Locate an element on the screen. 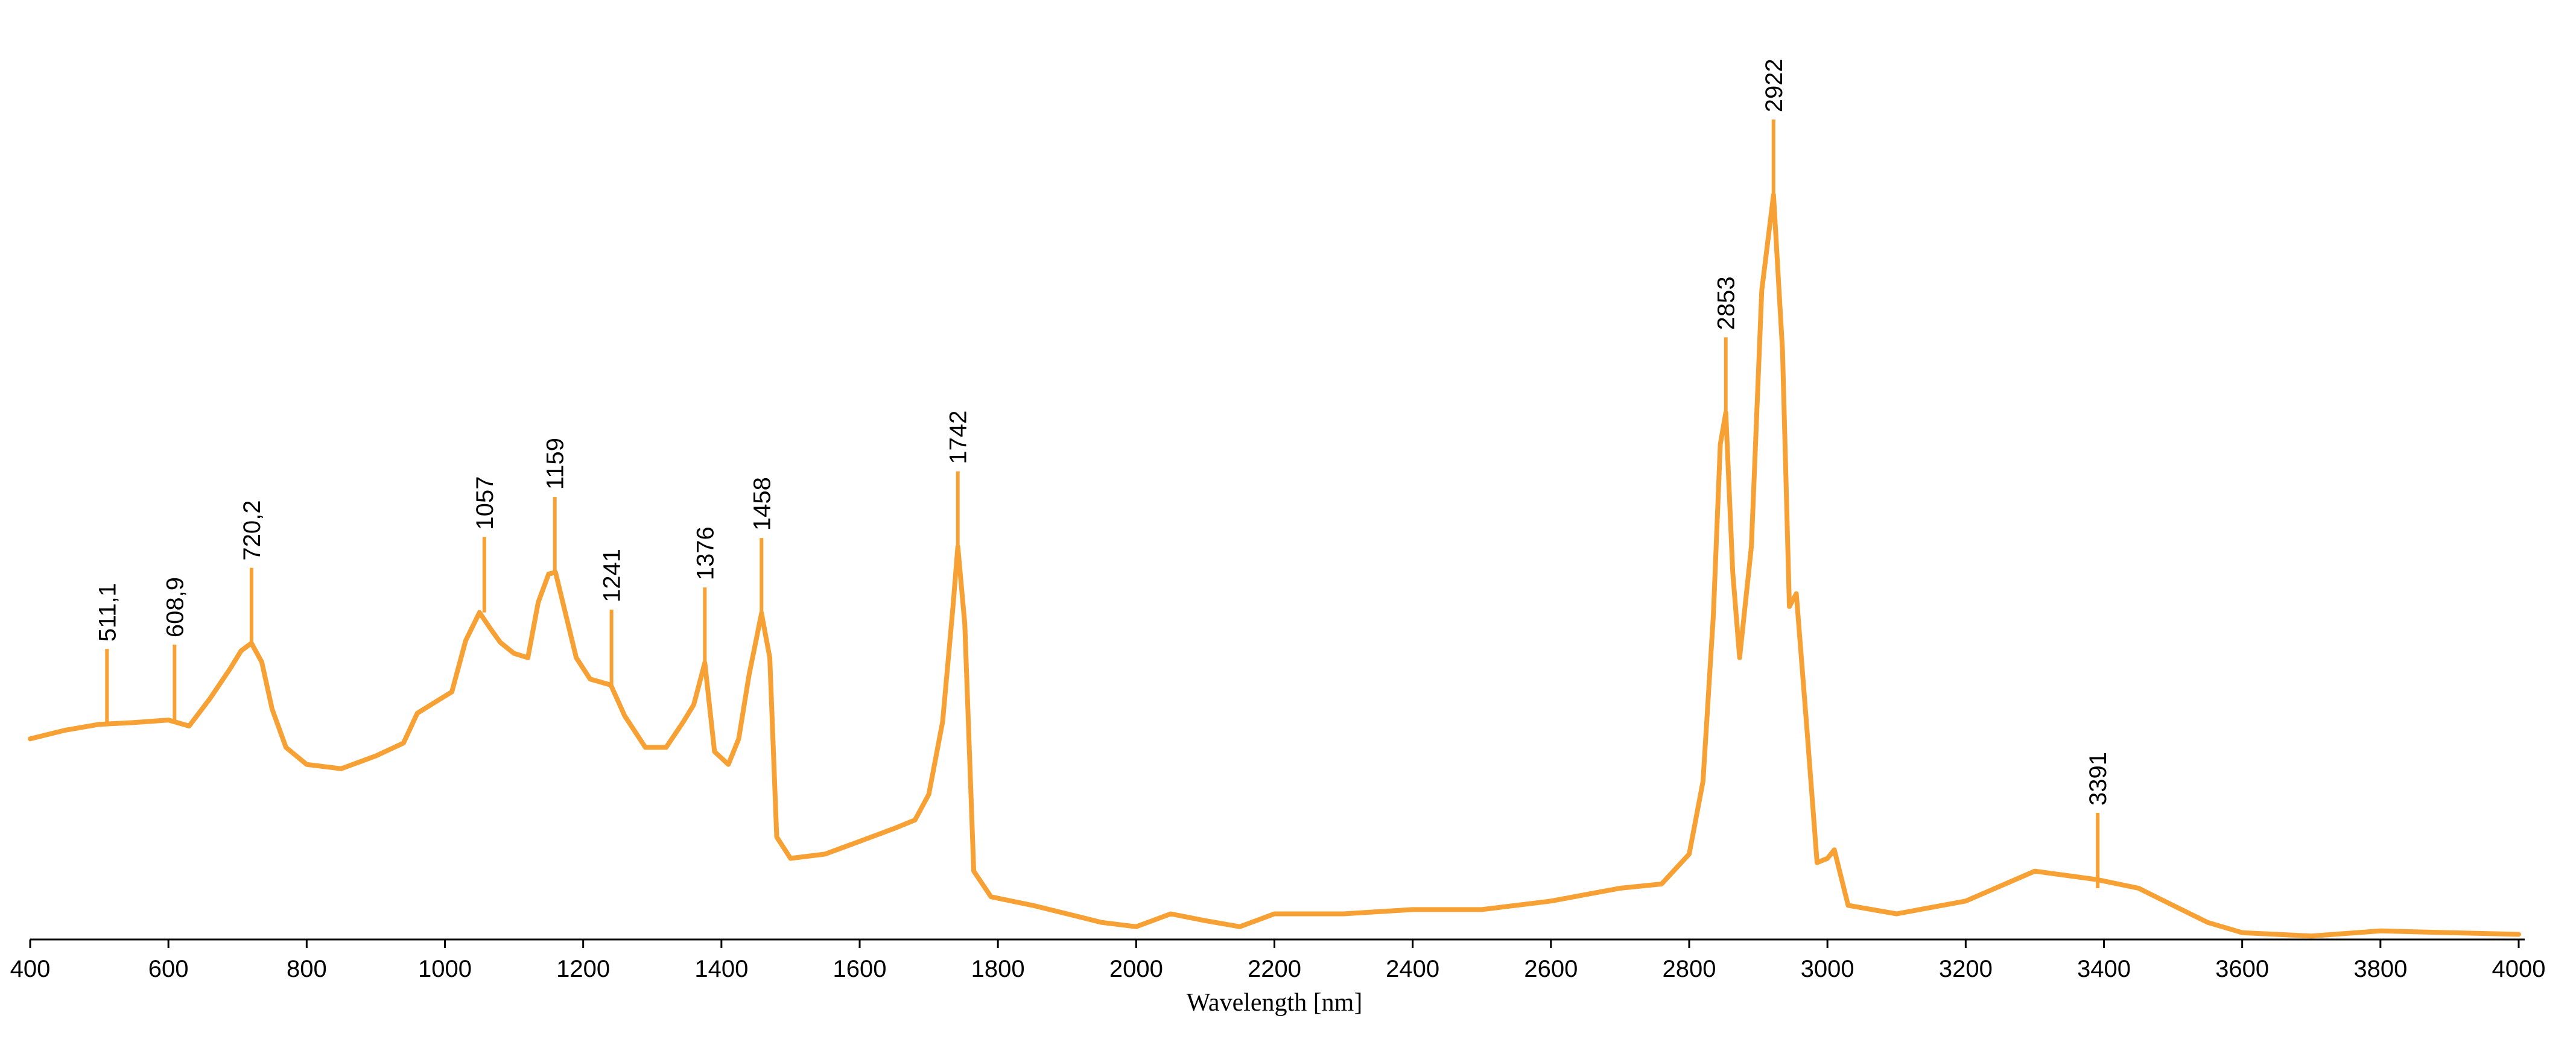 The image size is (2576, 1045). peak-label: 1458 is located at coordinates (762, 504).